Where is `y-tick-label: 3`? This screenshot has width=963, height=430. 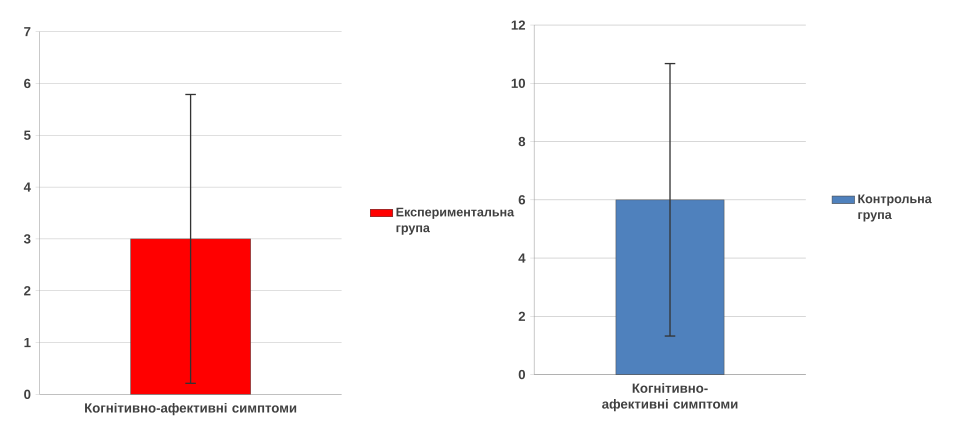
y-tick-label: 3 is located at coordinates (27, 239).